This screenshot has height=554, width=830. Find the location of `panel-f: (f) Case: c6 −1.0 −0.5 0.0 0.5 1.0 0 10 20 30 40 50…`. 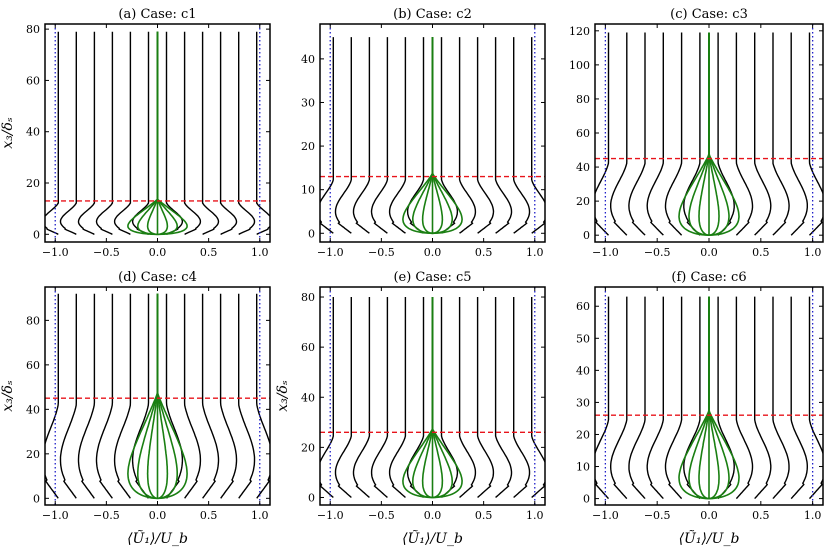

panel-f: (f) Case: c6 −1.0 −0.5 0.0 0.5 1.0 0 10 20 30 40 50… is located at coordinates (700, 408).